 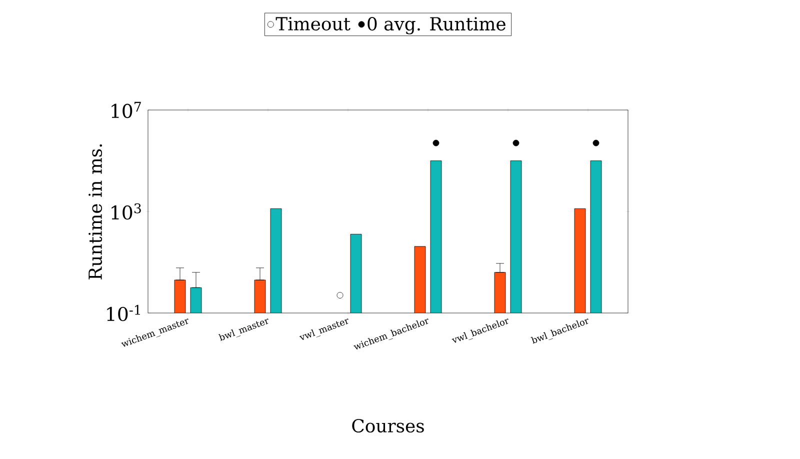 I want to click on y-tick-label: 10$^{7}$, so click(x=126, y=110).